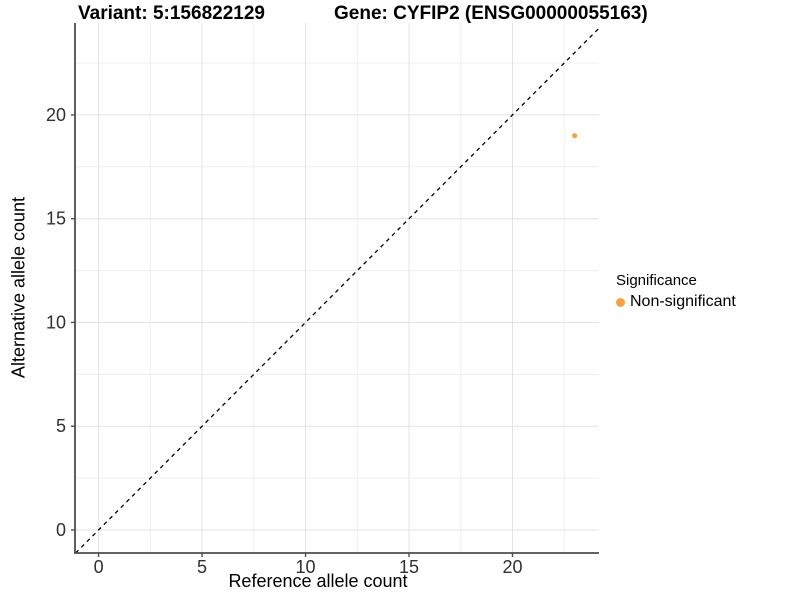  I want to click on y-tick-label: 20, so click(56, 115).